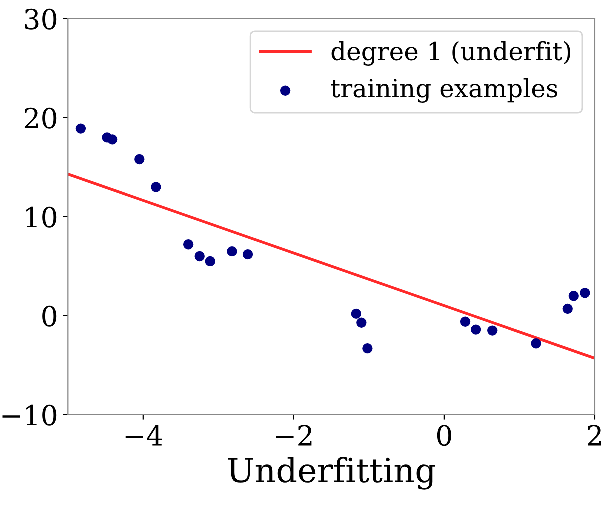  I want to click on legend-label: training examples, so click(444, 91).